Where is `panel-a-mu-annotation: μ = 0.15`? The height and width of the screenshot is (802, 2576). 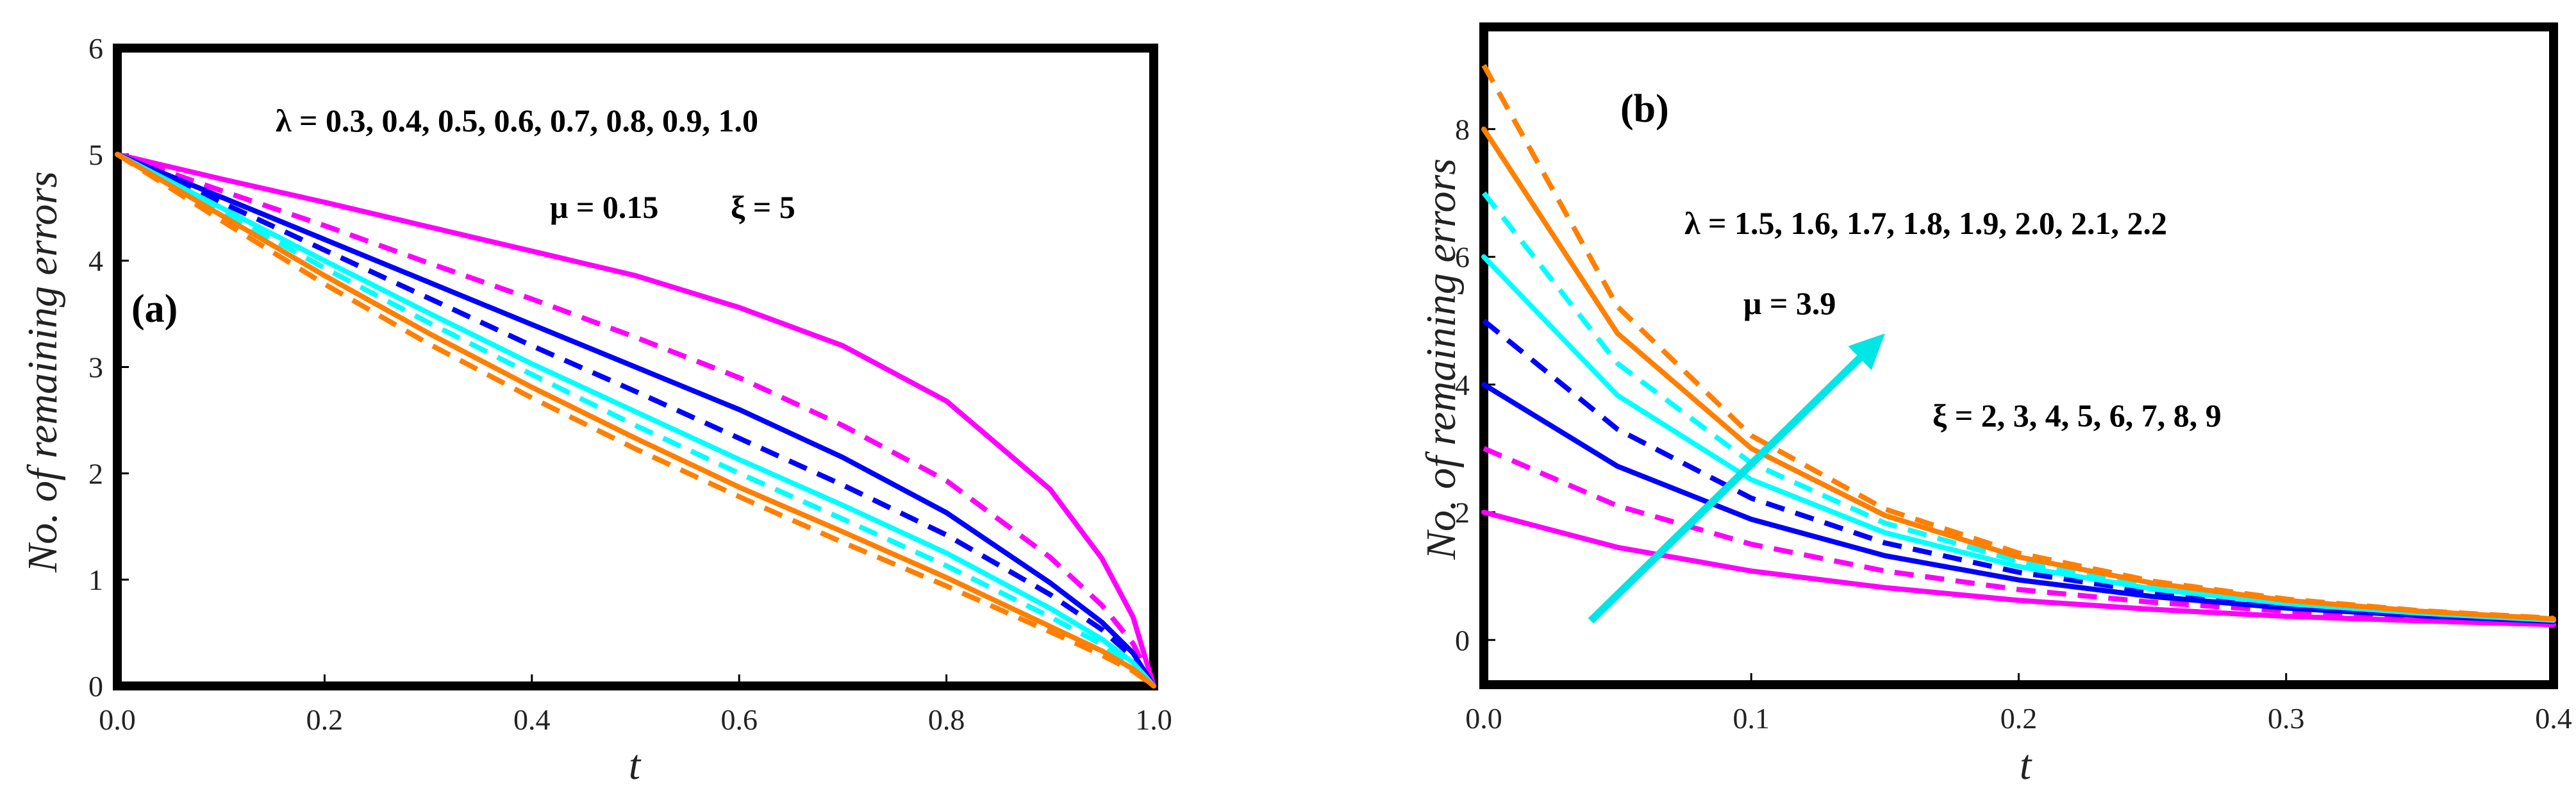 panel-a-mu-annotation: μ = 0.15 is located at coordinates (604, 207).